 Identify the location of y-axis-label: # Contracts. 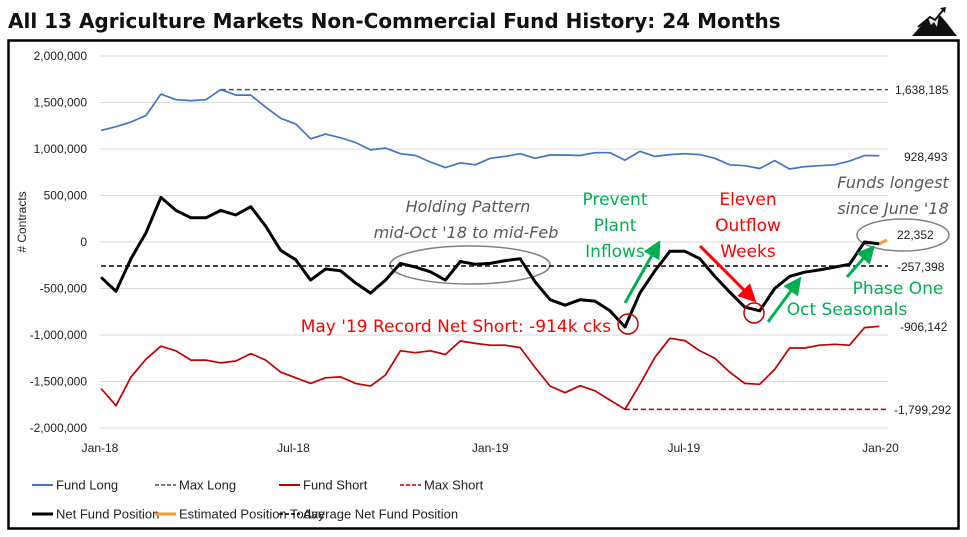
(22, 221).